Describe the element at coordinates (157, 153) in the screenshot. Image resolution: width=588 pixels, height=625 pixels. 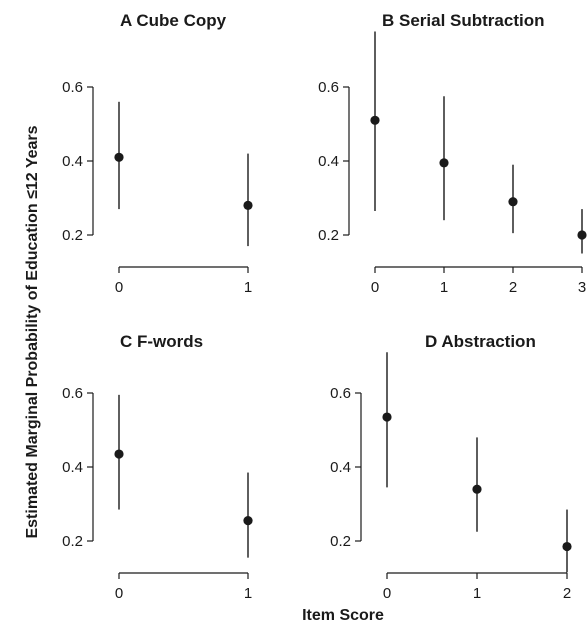
I see `panel-a: A Cube Copy 0.2 0.4 0.6 0 1` at that location.